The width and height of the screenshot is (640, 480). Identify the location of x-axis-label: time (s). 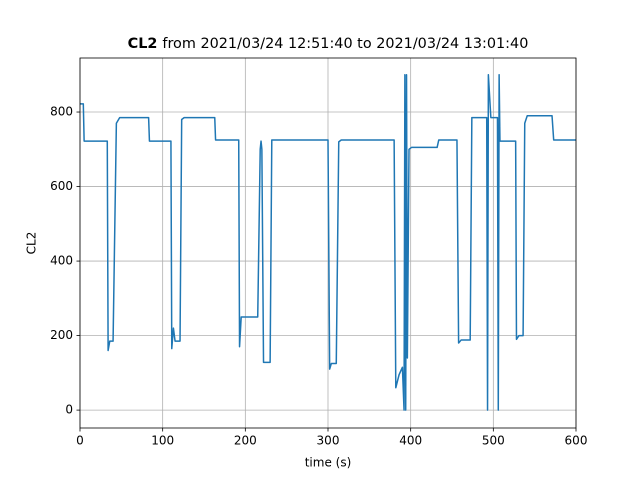
(328, 463).